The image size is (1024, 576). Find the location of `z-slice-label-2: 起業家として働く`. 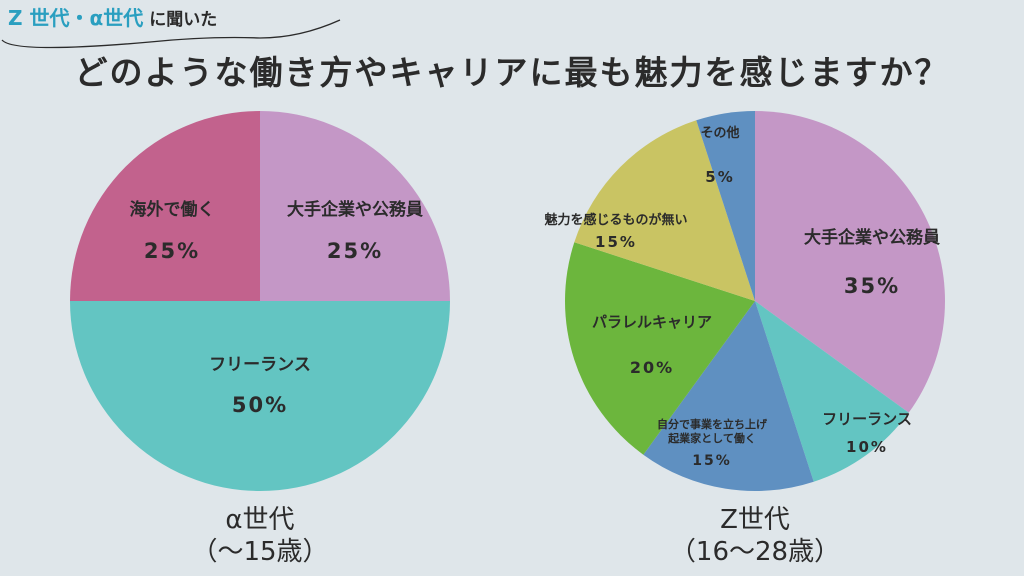

z-slice-label-2: 起業家として働く is located at coordinates (711, 438).